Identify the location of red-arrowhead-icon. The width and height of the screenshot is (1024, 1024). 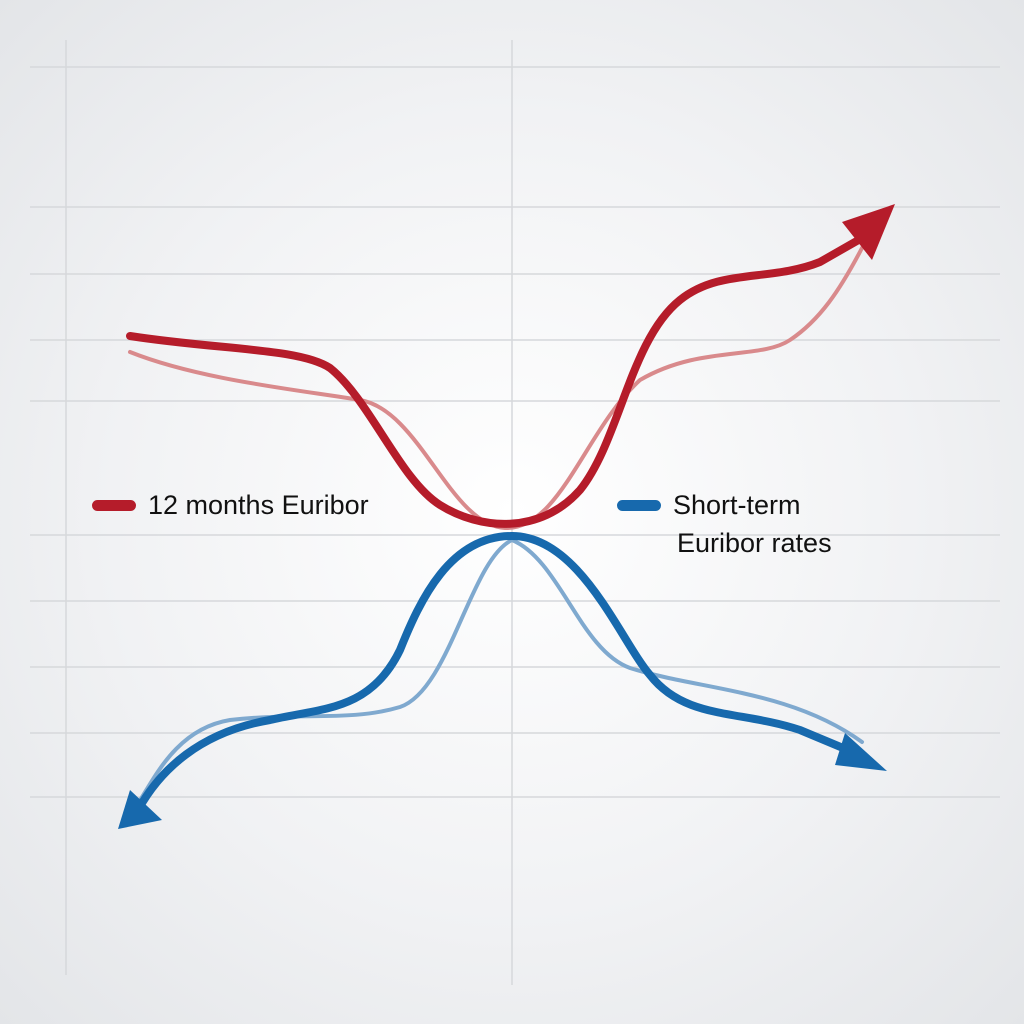
(868, 232).